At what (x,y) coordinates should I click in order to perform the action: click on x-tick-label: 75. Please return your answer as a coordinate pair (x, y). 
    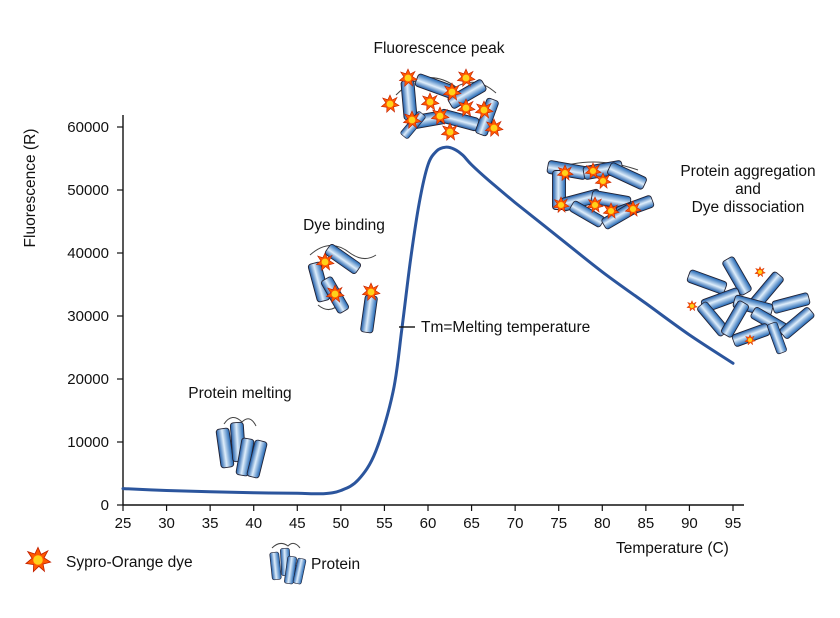
    Looking at the image, I should click on (558, 523).